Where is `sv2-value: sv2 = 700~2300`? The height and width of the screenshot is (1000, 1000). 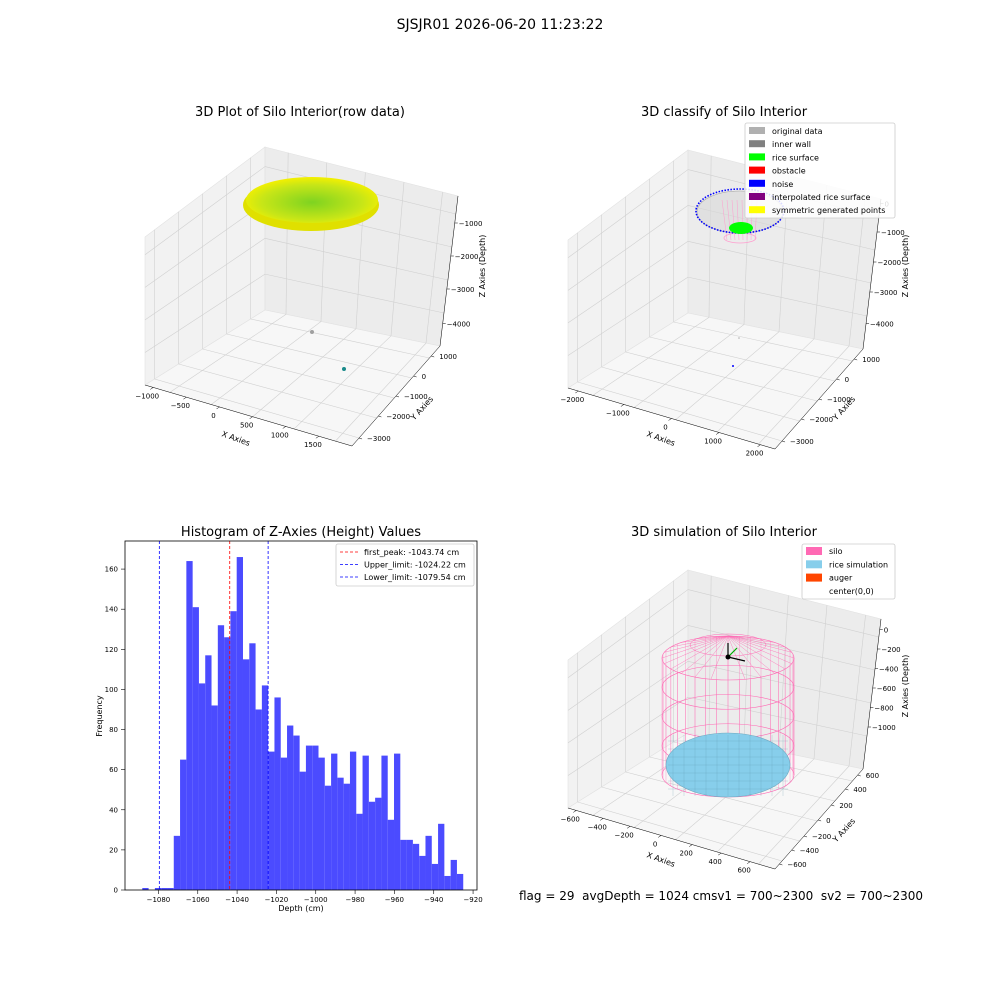
sv2-value: sv2 = 700~2300 is located at coordinates (872, 896).